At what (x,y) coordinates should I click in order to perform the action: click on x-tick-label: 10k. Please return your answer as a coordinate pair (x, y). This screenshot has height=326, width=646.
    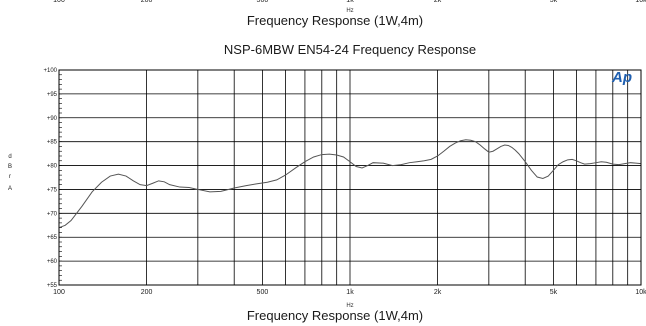
    Looking at the image, I should click on (640, 292).